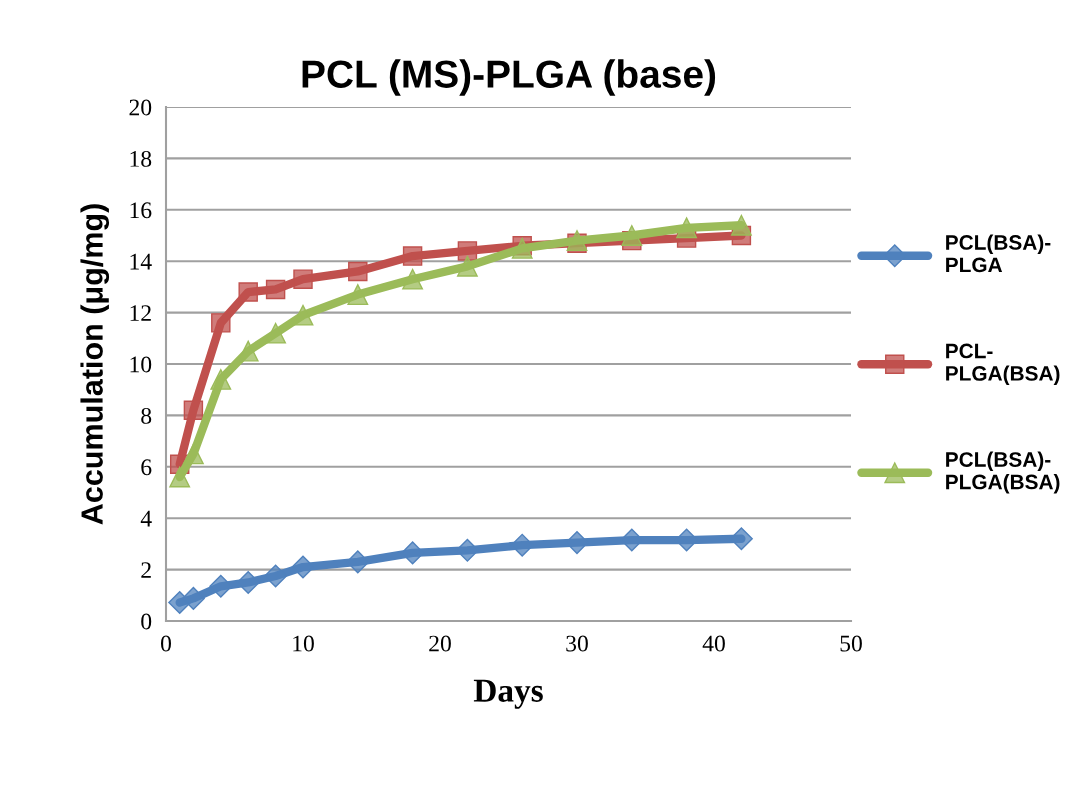 The image size is (1075, 788). What do you see at coordinates (303, 643) in the screenshot?
I see `x-tick-label: 10` at bounding box center [303, 643].